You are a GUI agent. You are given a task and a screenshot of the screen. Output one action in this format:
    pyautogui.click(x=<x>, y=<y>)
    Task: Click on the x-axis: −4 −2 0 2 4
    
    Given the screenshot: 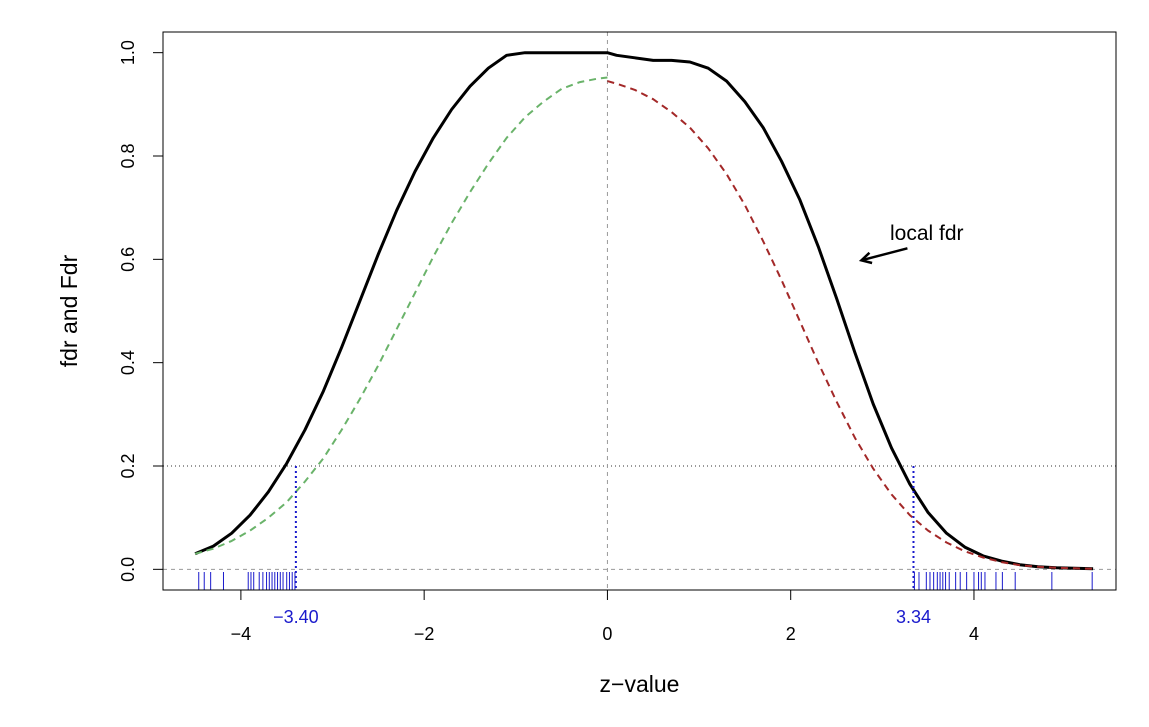 What is the action you would take?
    pyautogui.click(x=605, y=617)
    